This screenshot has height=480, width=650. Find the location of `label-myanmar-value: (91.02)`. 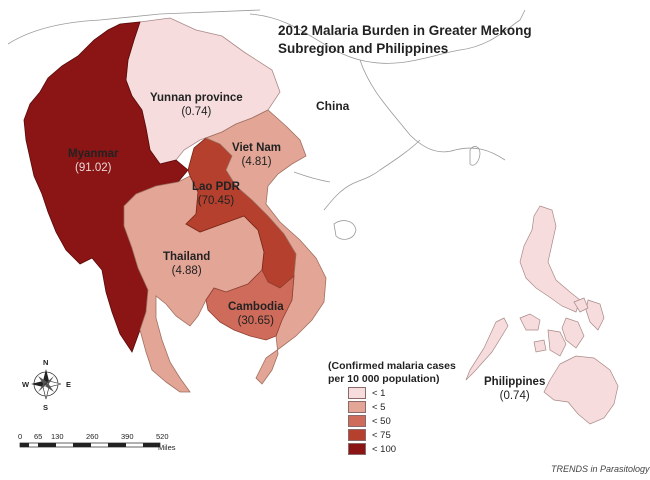

label-myanmar-value: (91.02) is located at coordinates (93, 168).